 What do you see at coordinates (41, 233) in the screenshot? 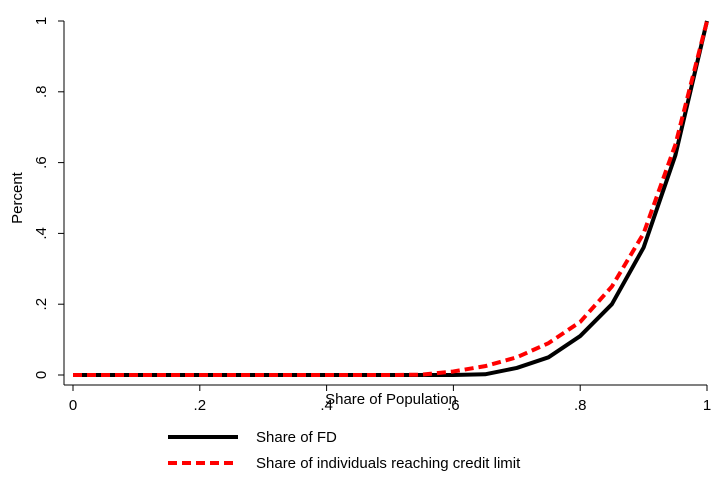
I see `y-tick-label: .4` at bounding box center [41, 233].